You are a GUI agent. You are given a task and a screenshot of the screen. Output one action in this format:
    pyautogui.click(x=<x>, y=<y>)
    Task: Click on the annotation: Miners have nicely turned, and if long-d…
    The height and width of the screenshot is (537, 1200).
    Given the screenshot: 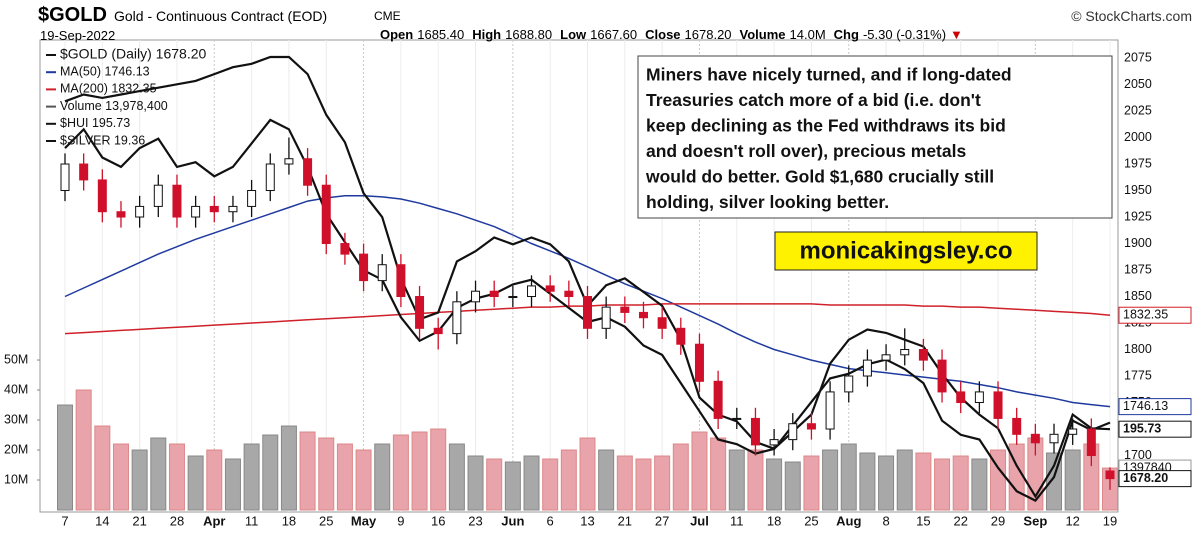 What is the action you would take?
    pyautogui.click(x=828, y=139)
    